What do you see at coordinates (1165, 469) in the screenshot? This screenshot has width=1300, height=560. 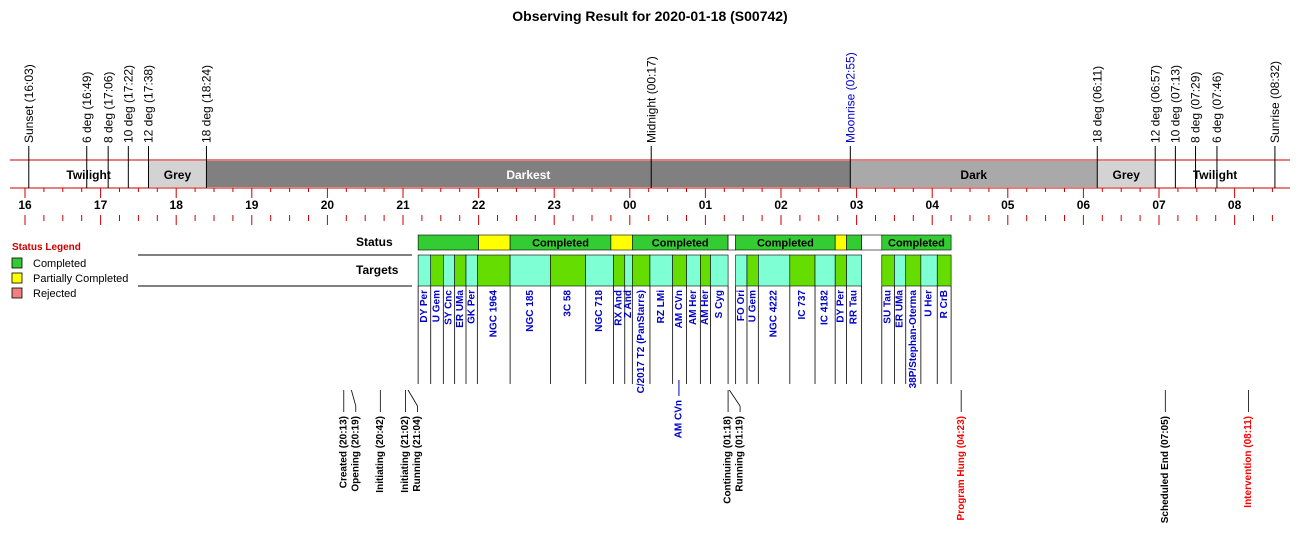 I see `program-event-label: Scheduled End (07:05)` at bounding box center [1165, 469].